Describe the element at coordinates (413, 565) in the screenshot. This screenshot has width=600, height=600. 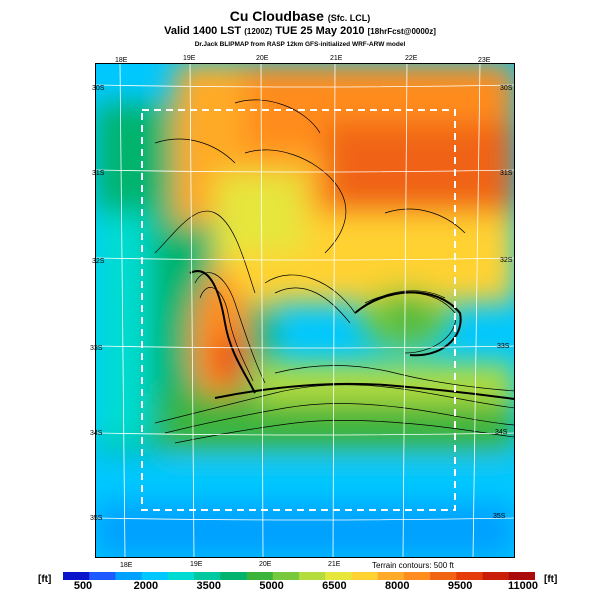
I see `terrain-note: Terrain contours: 500 ft` at that location.